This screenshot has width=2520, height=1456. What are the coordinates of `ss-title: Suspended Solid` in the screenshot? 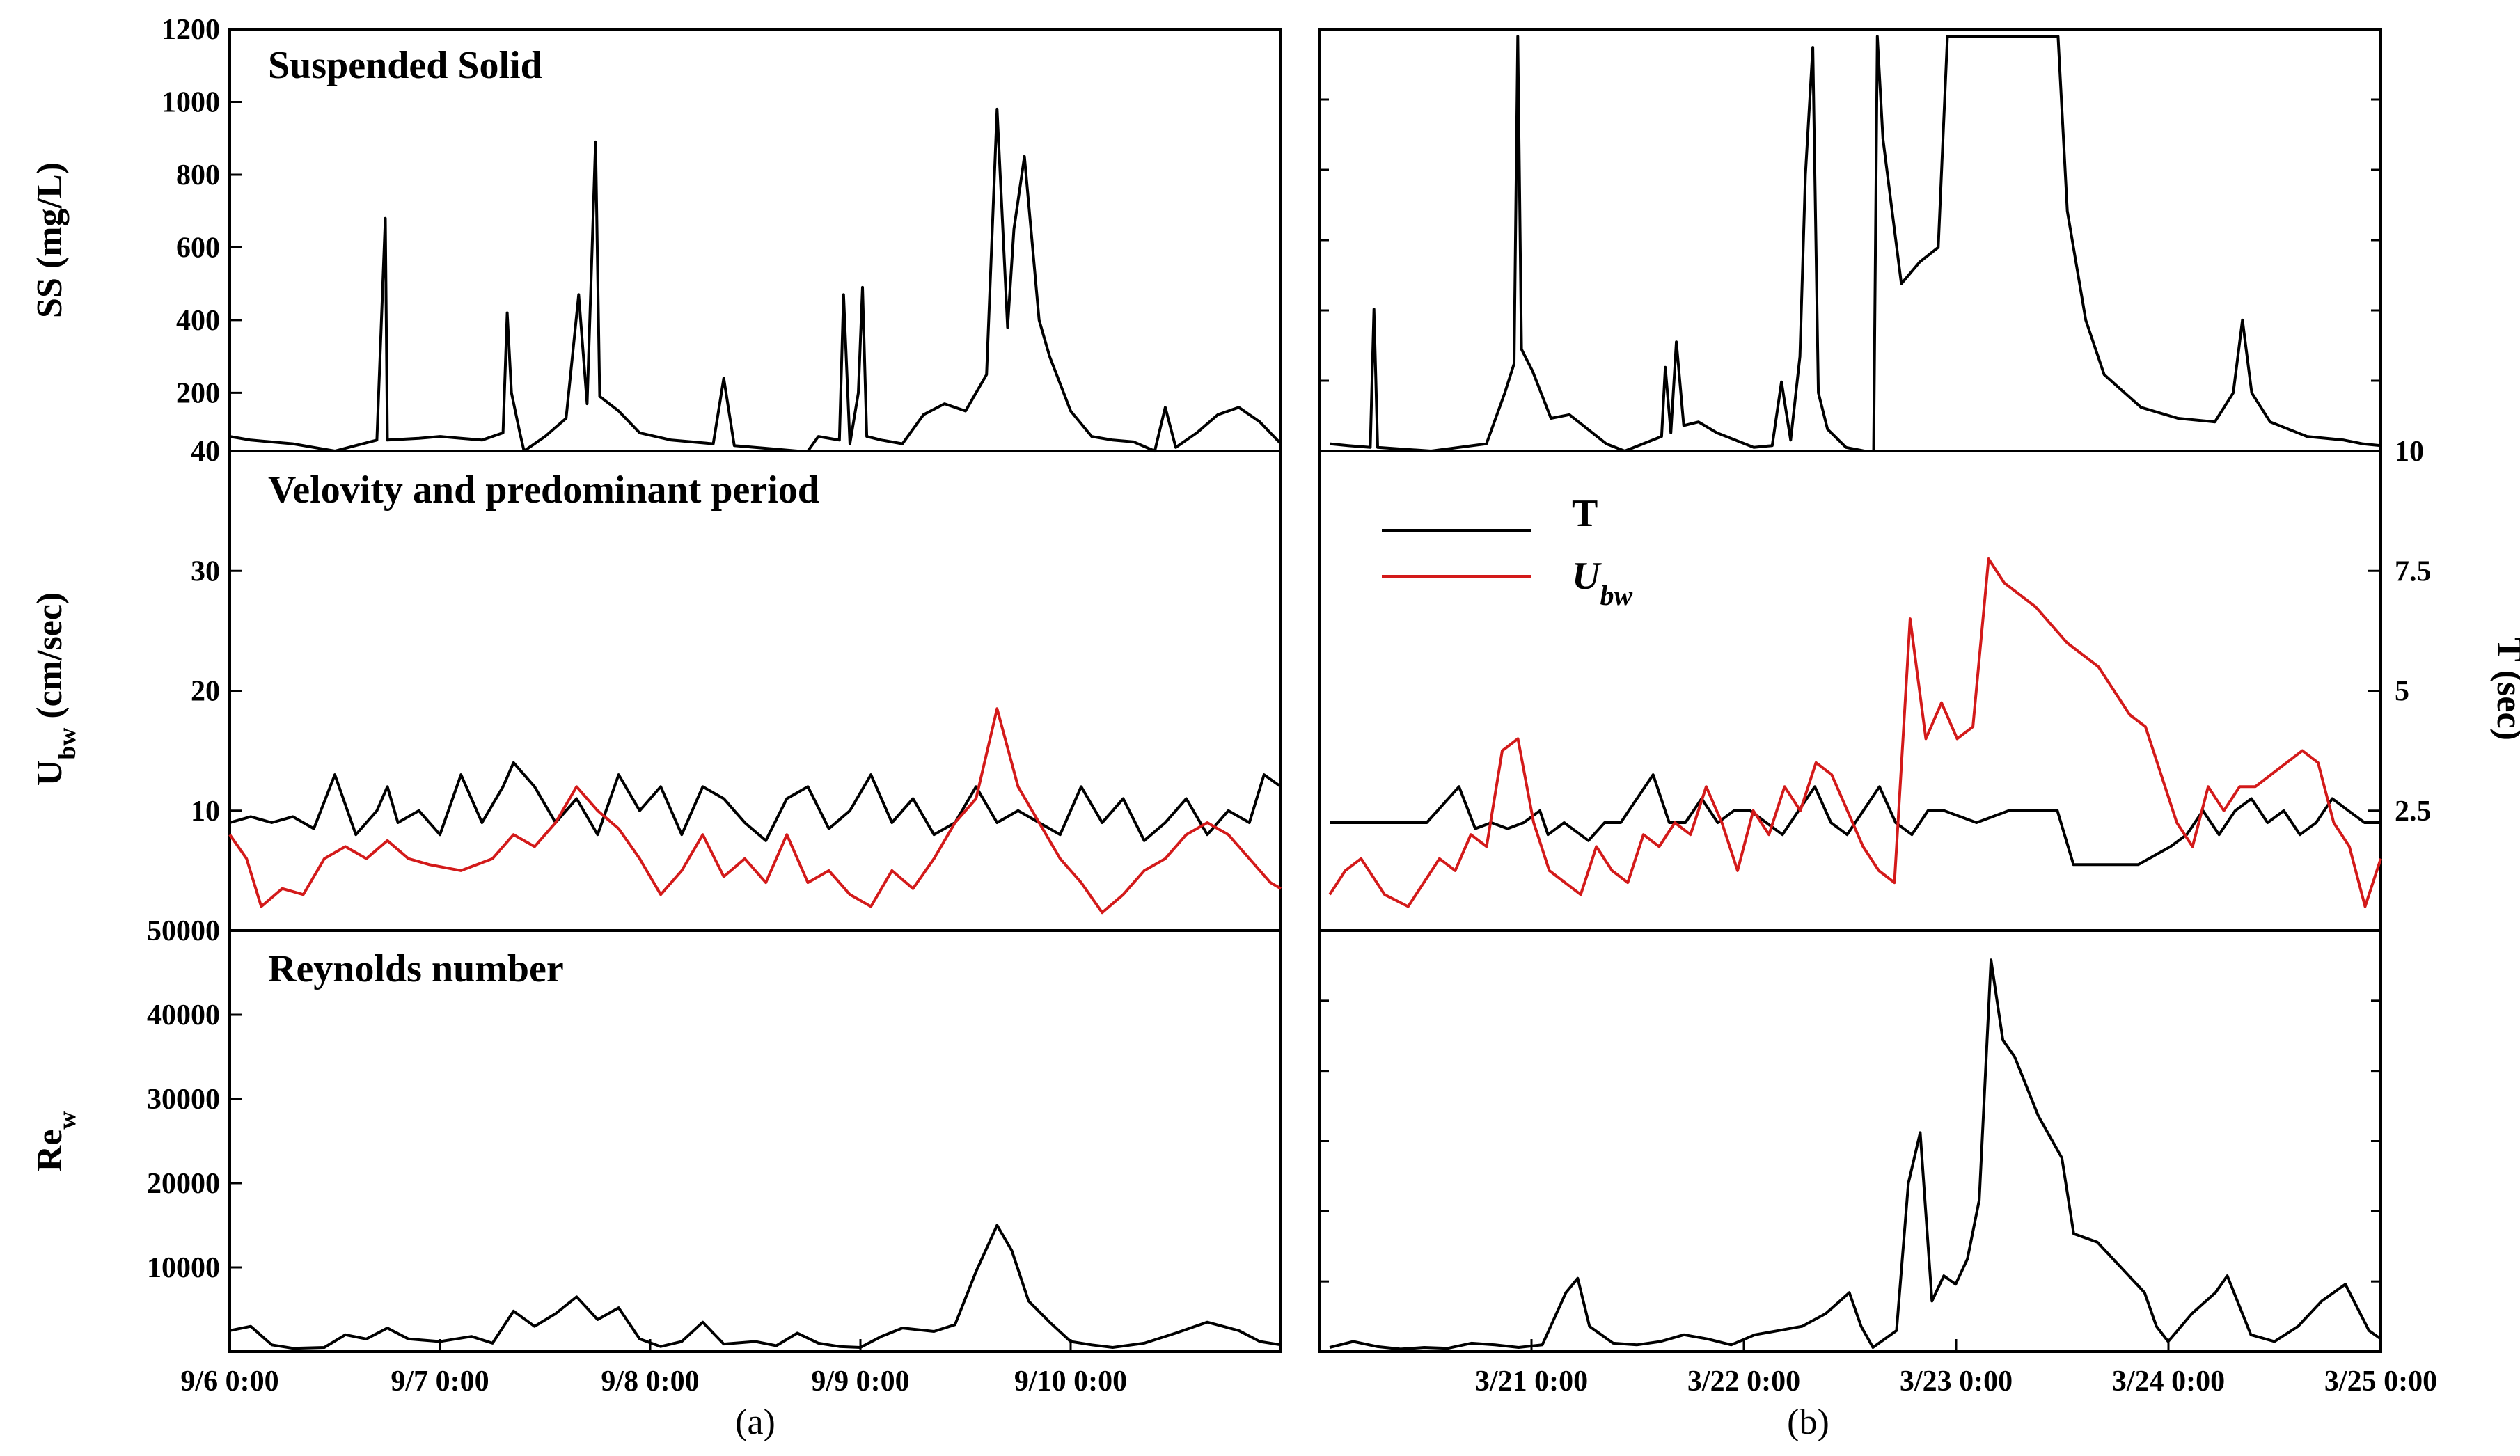 It's located at (405, 65).